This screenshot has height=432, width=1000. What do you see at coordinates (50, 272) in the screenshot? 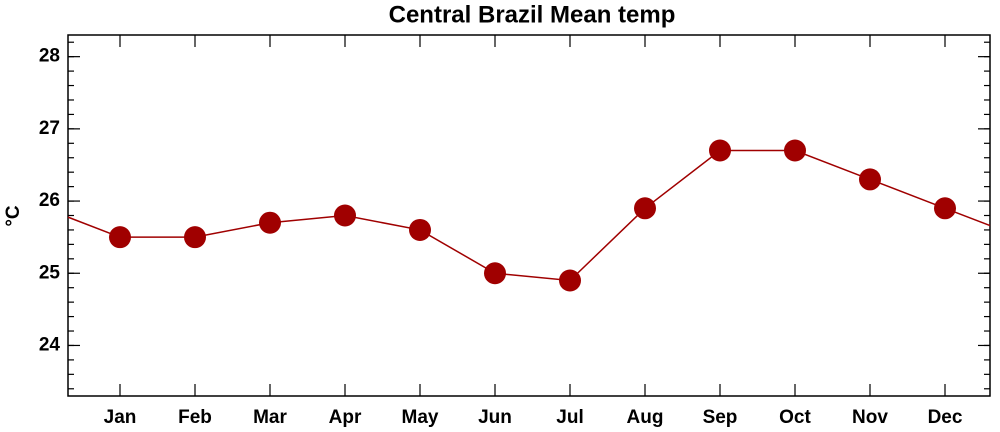
I see `y-tick-label: 25` at bounding box center [50, 272].